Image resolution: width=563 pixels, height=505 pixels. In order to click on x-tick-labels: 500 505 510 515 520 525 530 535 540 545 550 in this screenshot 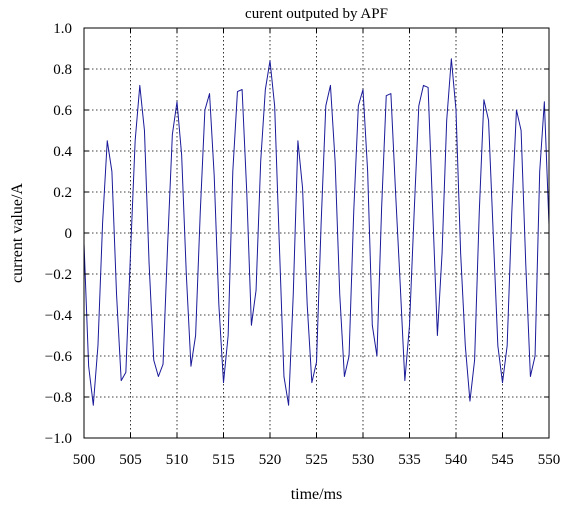, I will do `click(317, 460)`.